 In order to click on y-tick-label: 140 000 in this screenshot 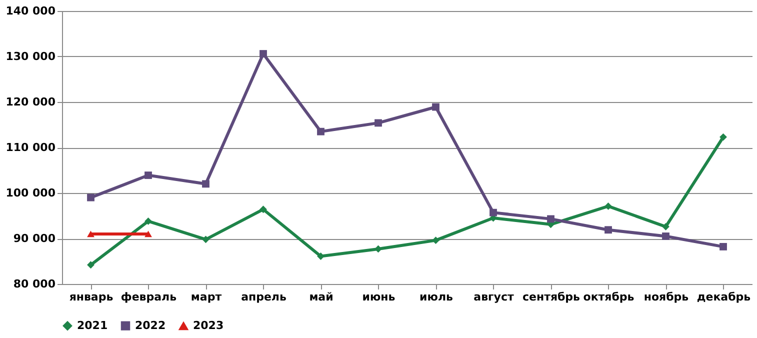, I will do `click(31, 11)`.